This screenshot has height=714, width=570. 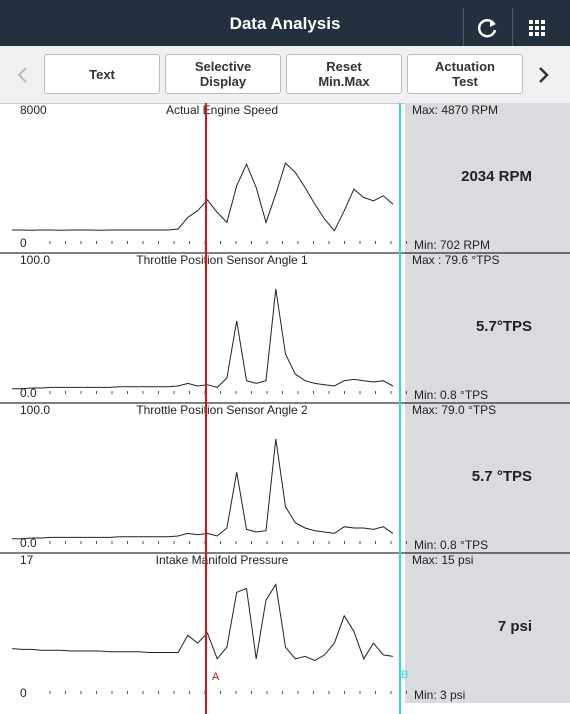 I want to click on menu-button, so click(x=535, y=27).